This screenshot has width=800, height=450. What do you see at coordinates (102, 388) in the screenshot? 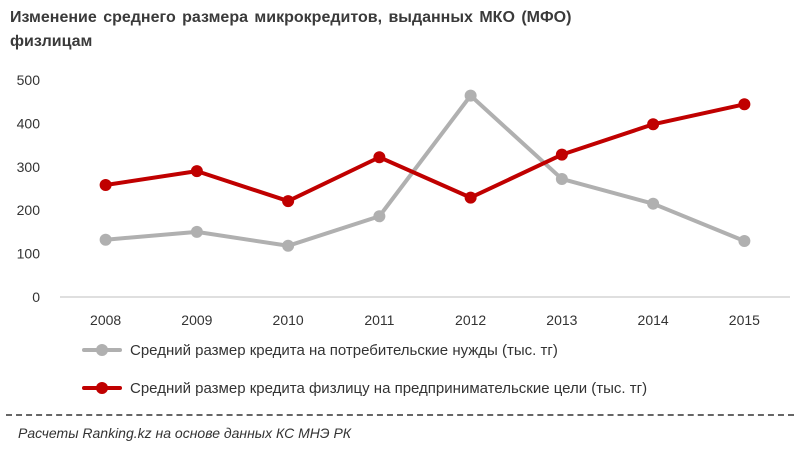
I see `legend-swatch-business` at bounding box center [102, 388].